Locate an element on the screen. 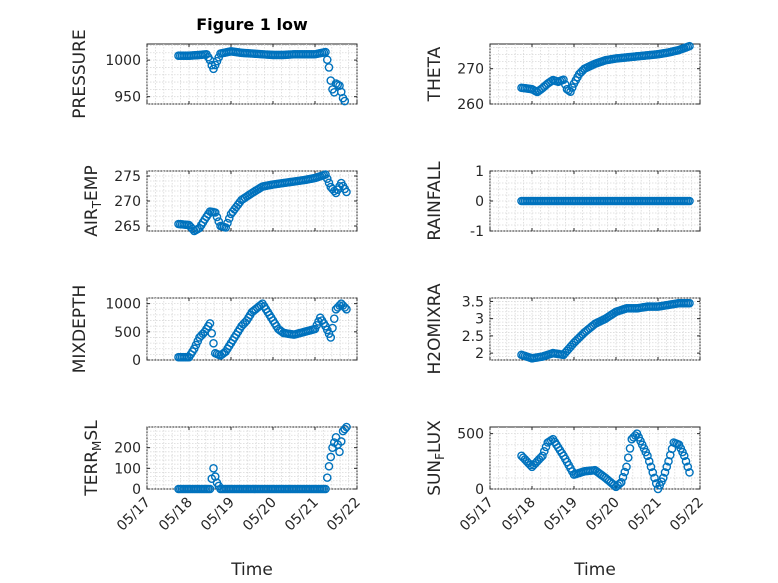 The image size is (778, 583). panel-pressure: 950 1000 PRESSURE is located at coordinates (214, 74).